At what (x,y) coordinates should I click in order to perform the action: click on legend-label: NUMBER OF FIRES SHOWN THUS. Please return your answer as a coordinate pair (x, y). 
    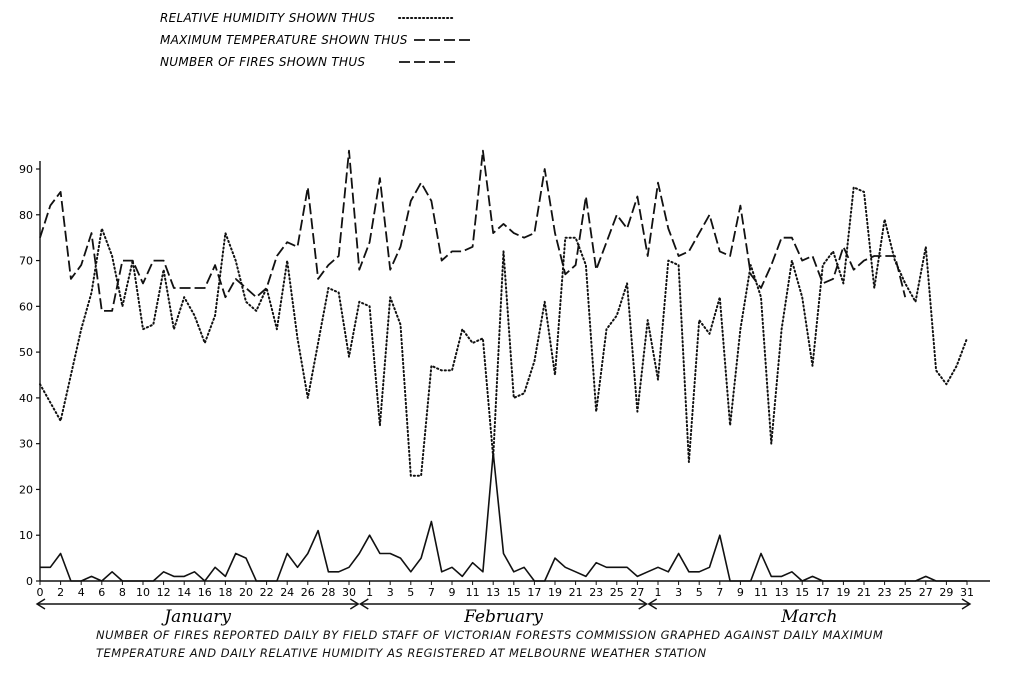
    Looking at the image, I should click on (262, 62).